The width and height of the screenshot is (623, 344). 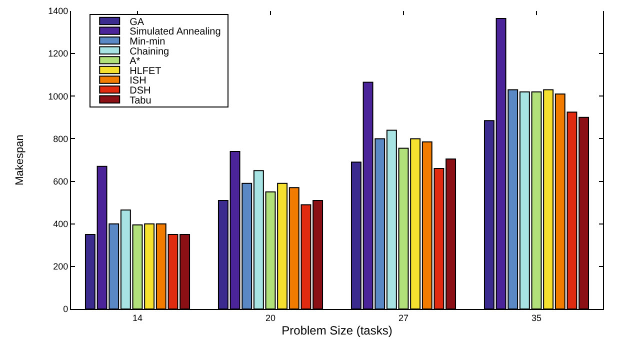 I want to click on legend-label: DSH, so click(x=140, y=90).